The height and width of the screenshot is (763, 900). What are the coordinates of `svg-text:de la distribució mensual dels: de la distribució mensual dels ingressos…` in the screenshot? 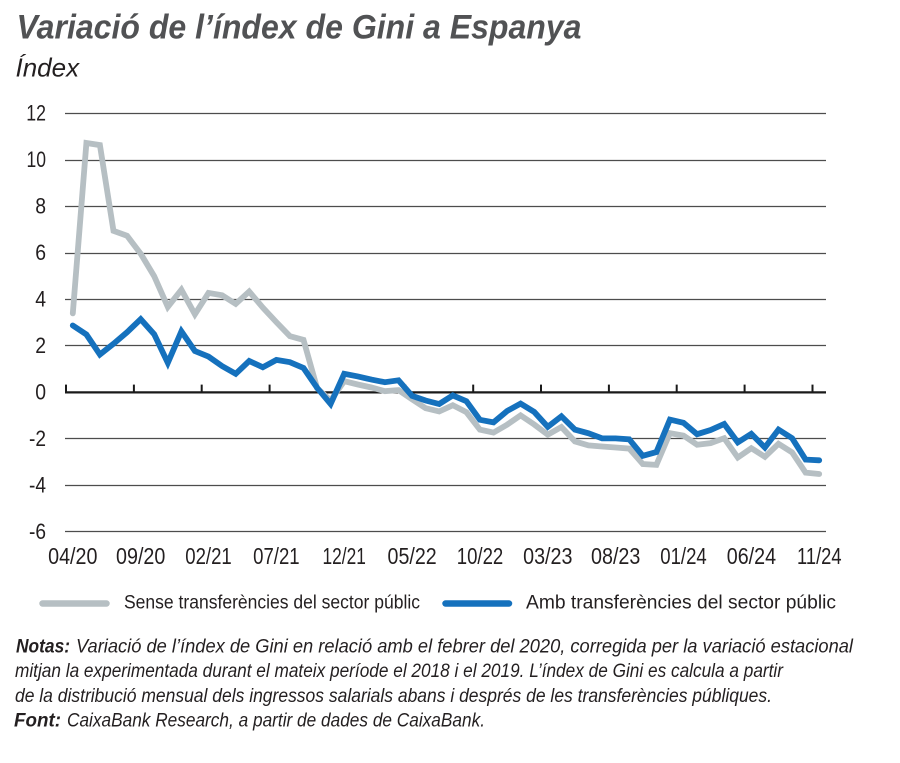 It's located at (393, 696).